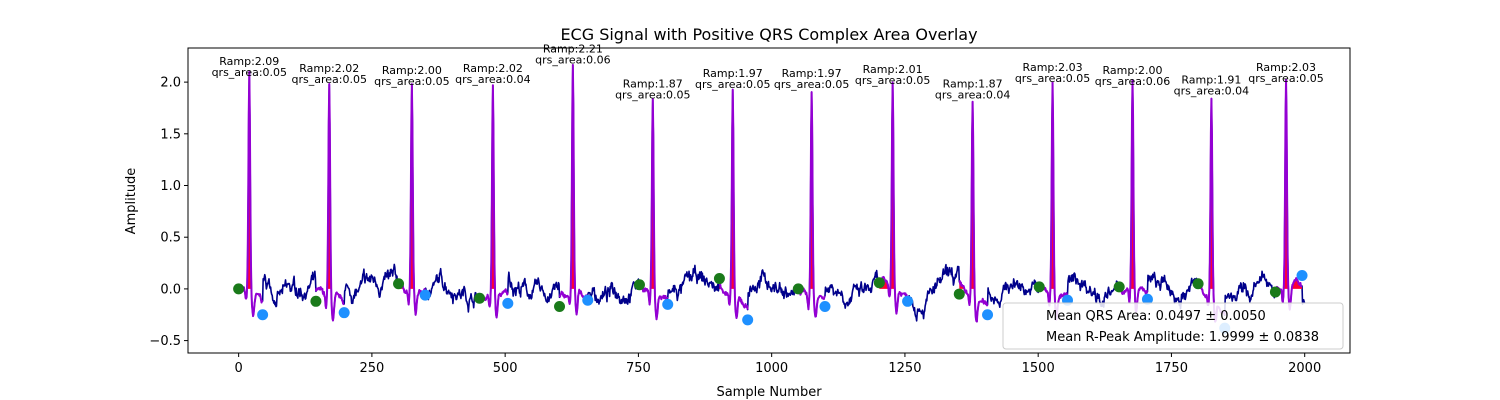 This screenshot has height=400, width=1500. I want to click on y-tick-label: 1.0, so click(170, 186).